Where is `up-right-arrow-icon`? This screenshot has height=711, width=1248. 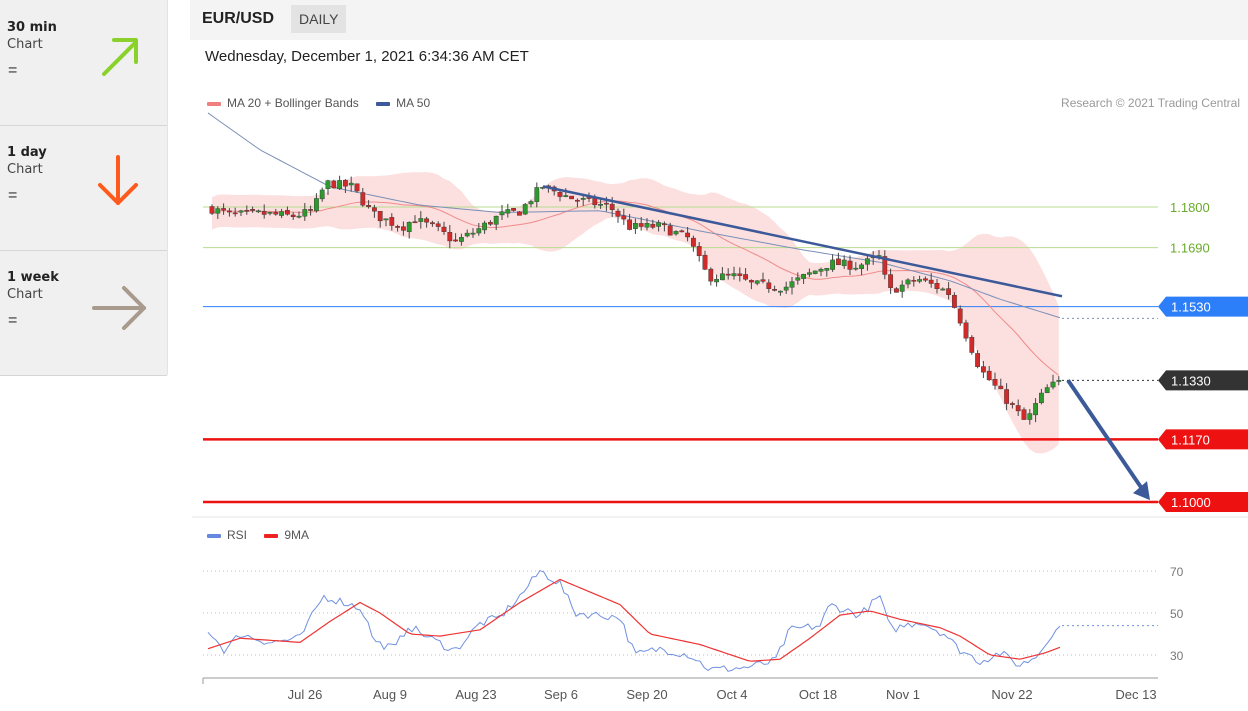
up-right-arrow-icon is located at coordinates (120, 57).